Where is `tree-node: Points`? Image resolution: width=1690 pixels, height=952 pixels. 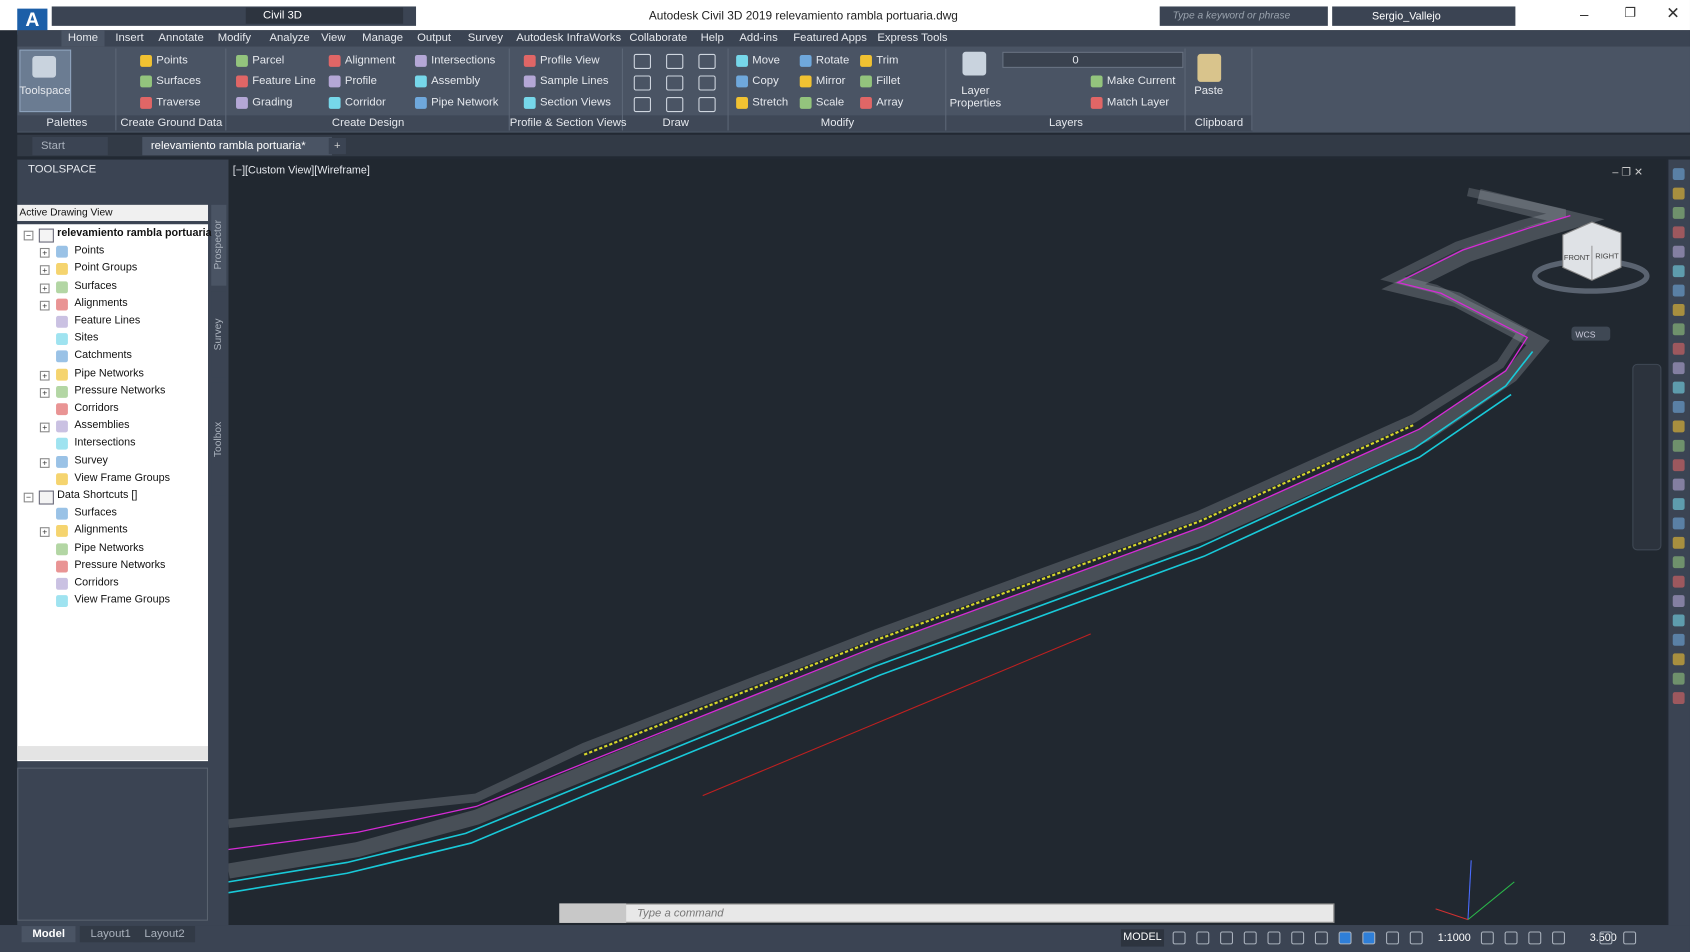 tree-node: Points is located at coordinates (89, 250).